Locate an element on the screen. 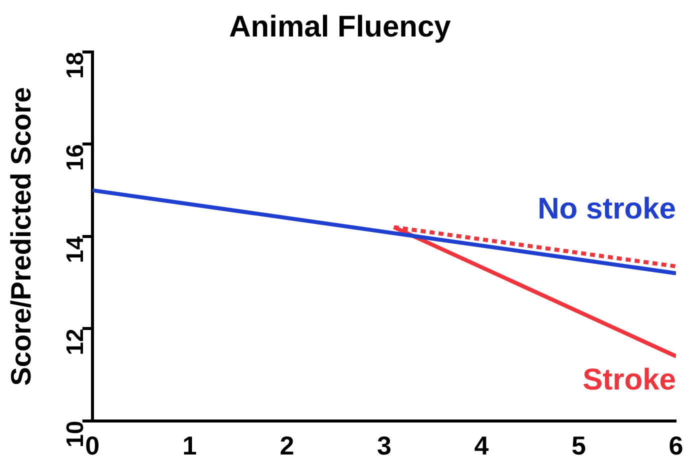 The image size is (698, 466). series-label: Stroke is located at coordinates (629, 380).